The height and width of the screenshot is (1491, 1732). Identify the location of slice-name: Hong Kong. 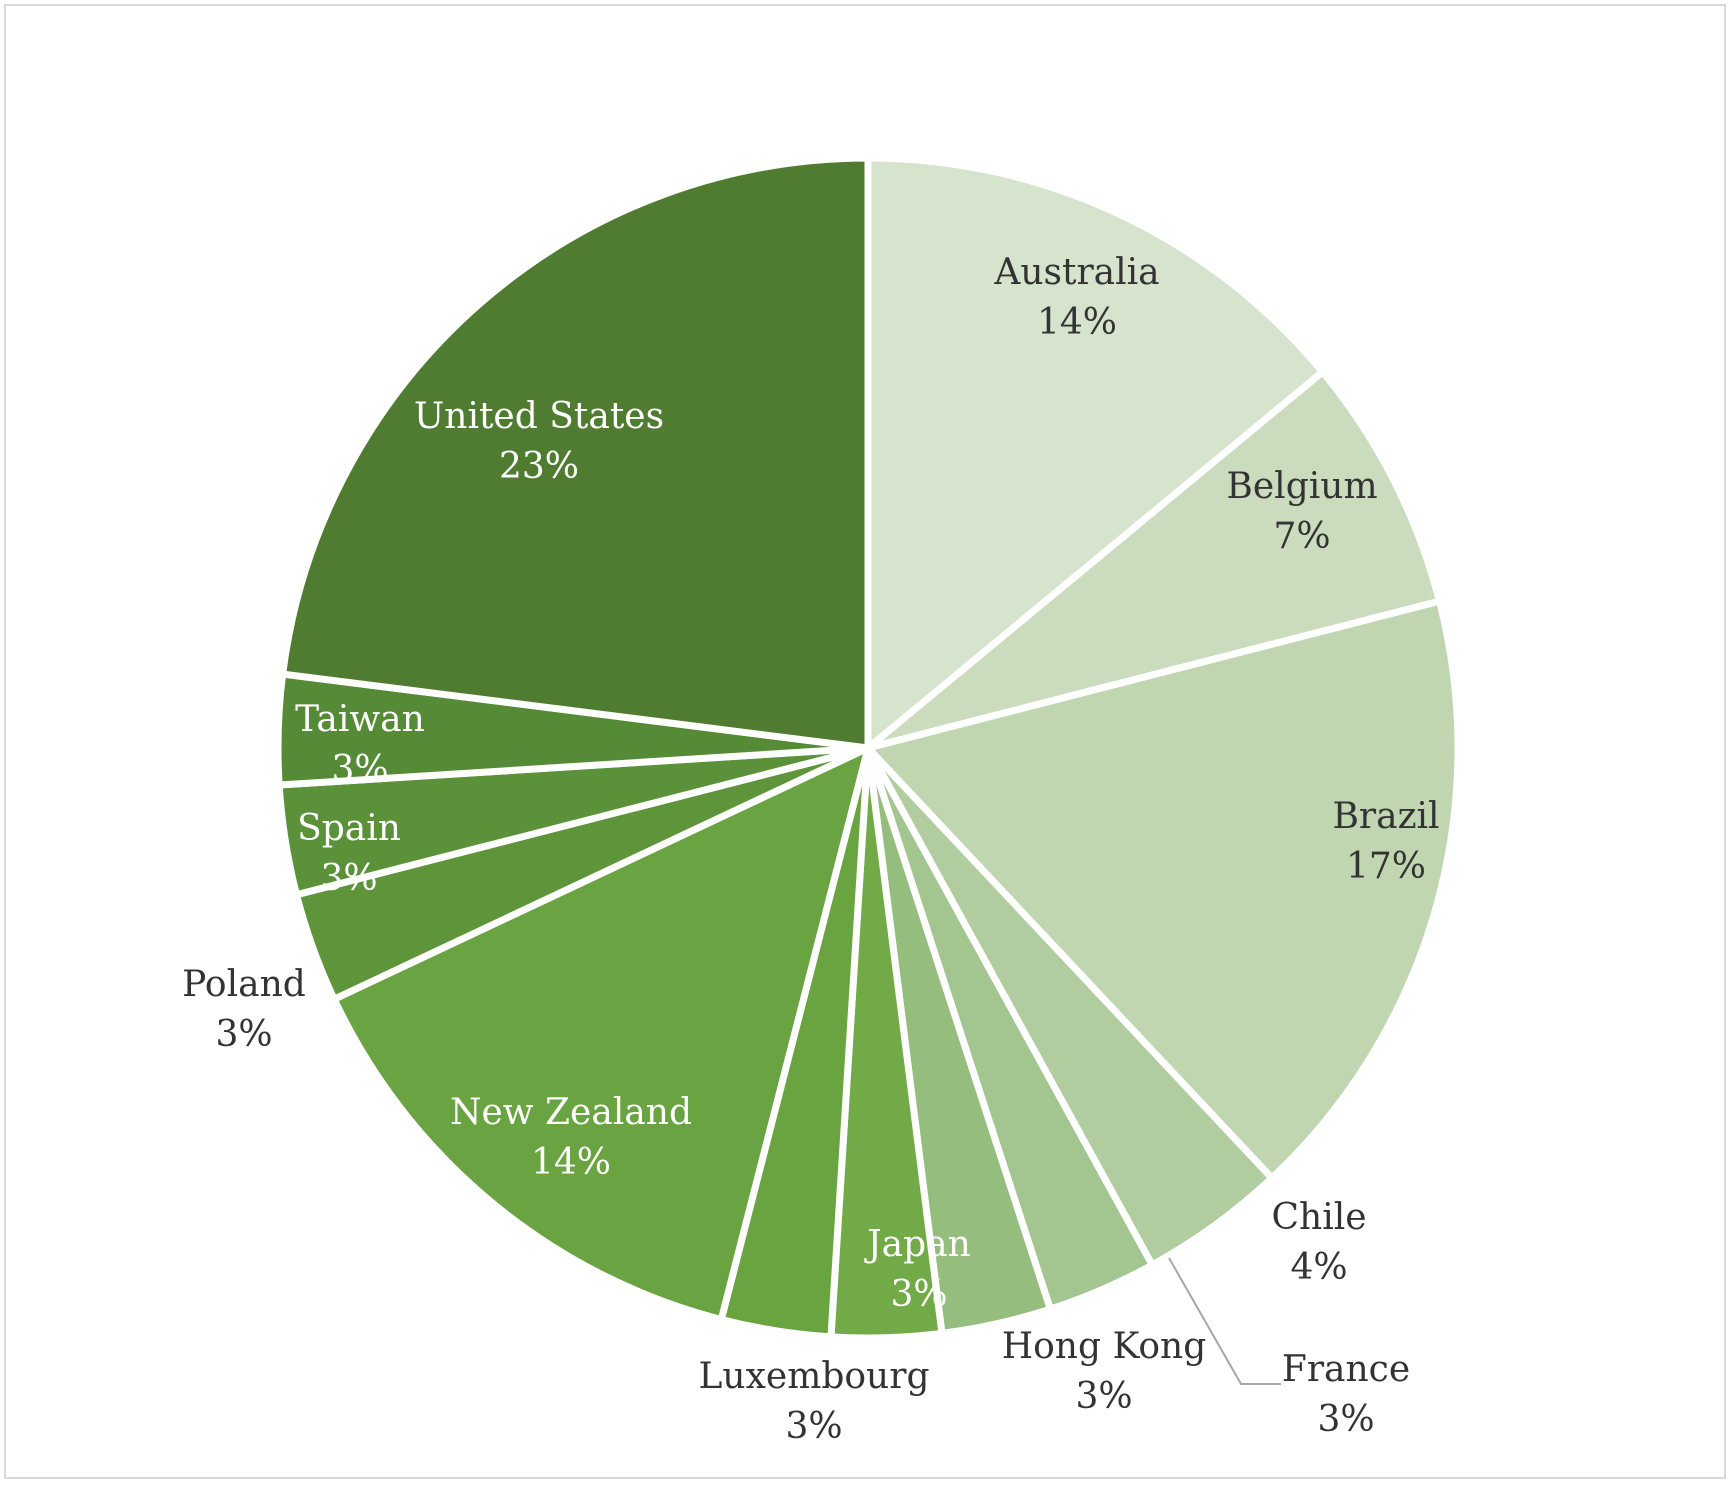
(1104, 1346).